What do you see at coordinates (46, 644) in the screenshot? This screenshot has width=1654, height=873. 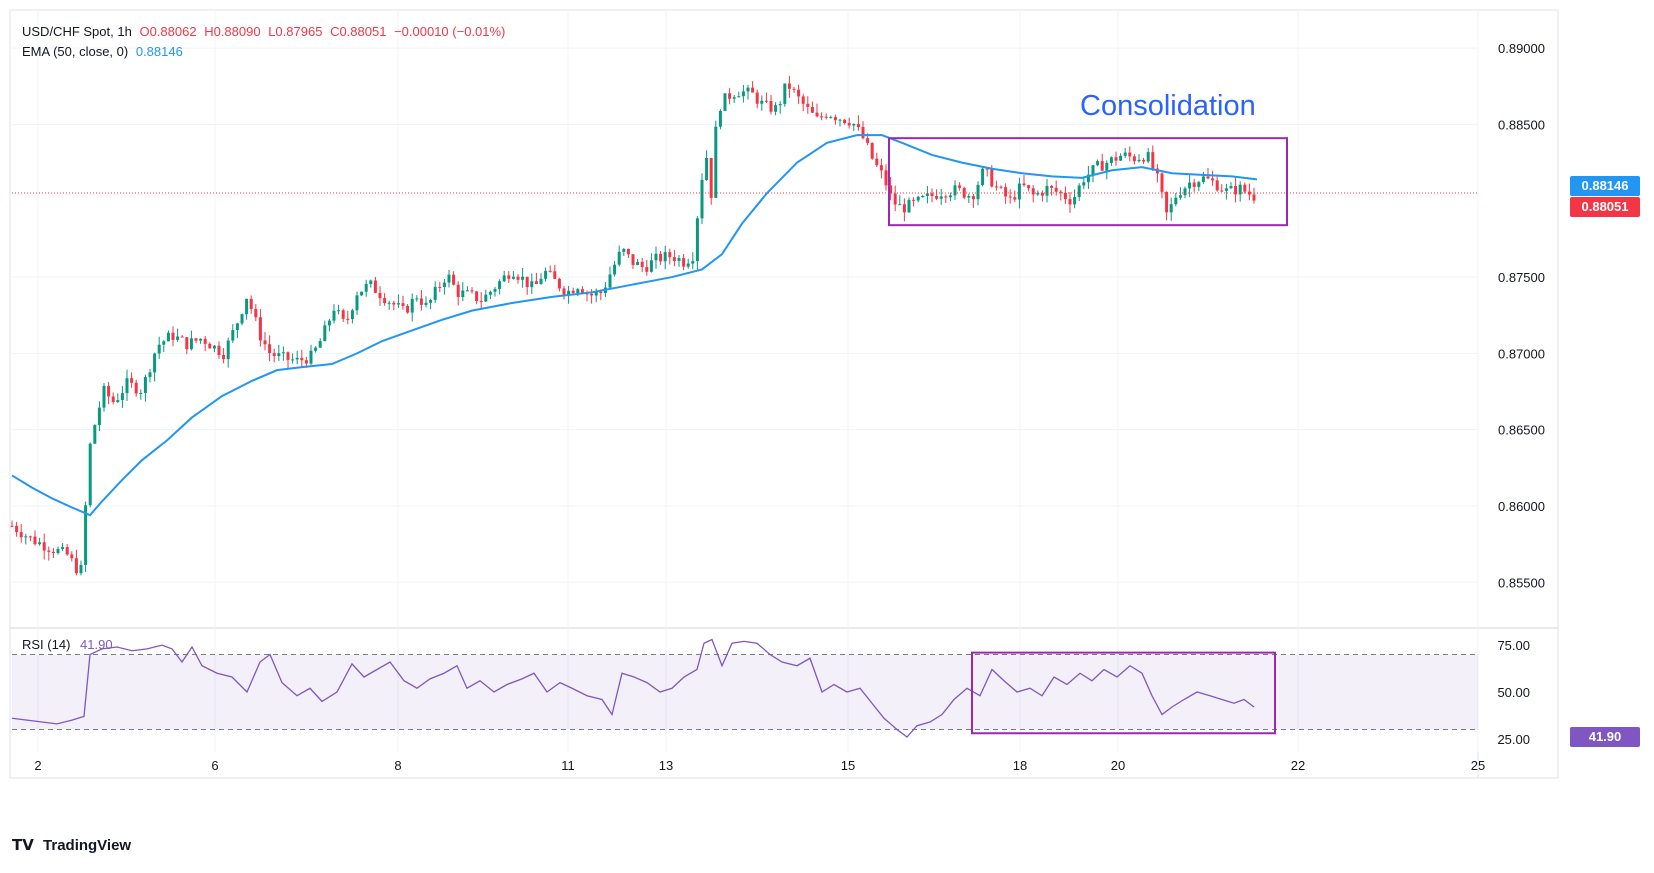 I see `rsi-label: RSI (14)` at bounding box center [46, 644].